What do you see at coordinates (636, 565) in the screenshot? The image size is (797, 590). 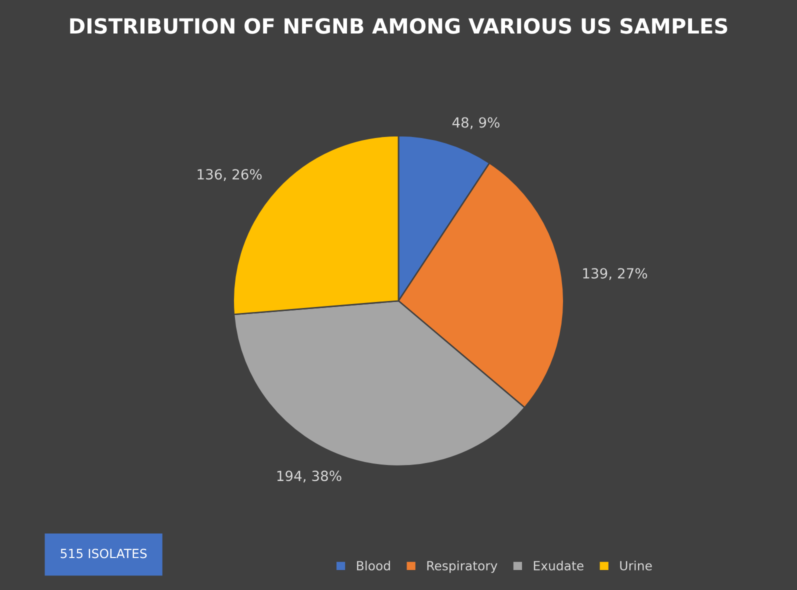 I see `legend-label: Urine` at bounding box center [636, 565].